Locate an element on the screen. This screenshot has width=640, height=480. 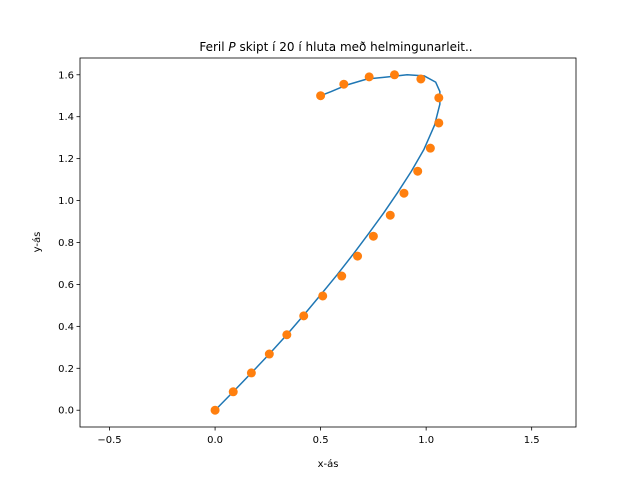
x-axis-label: x-ás is located at coordinates (328, 464).